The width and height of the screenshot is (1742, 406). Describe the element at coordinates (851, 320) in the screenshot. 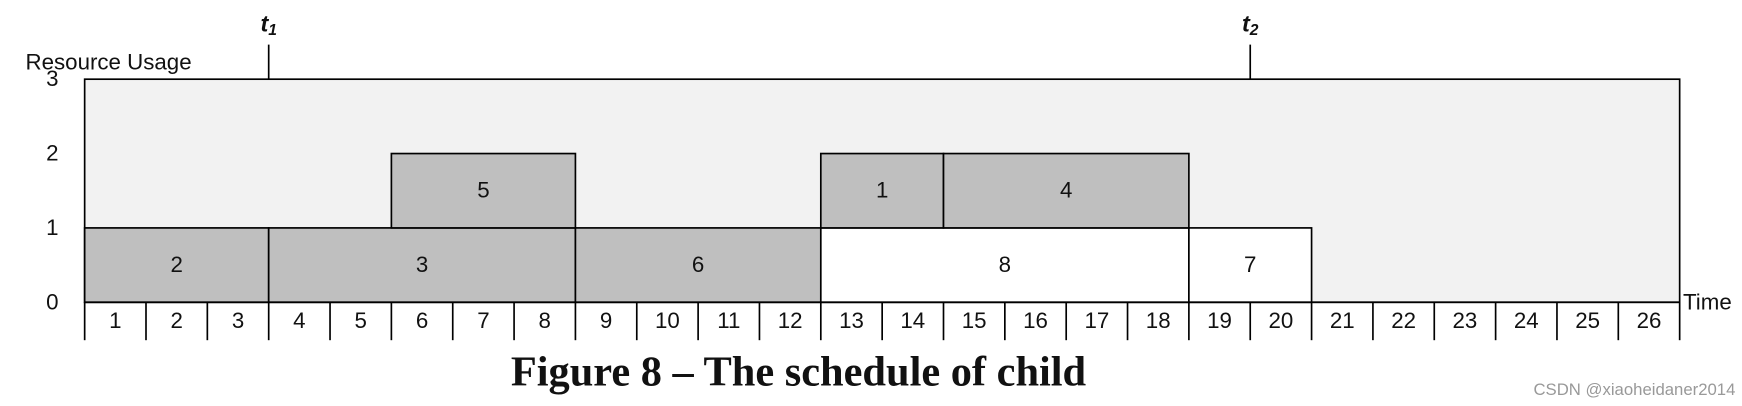

I see `x-tick-label: 13` at that location.